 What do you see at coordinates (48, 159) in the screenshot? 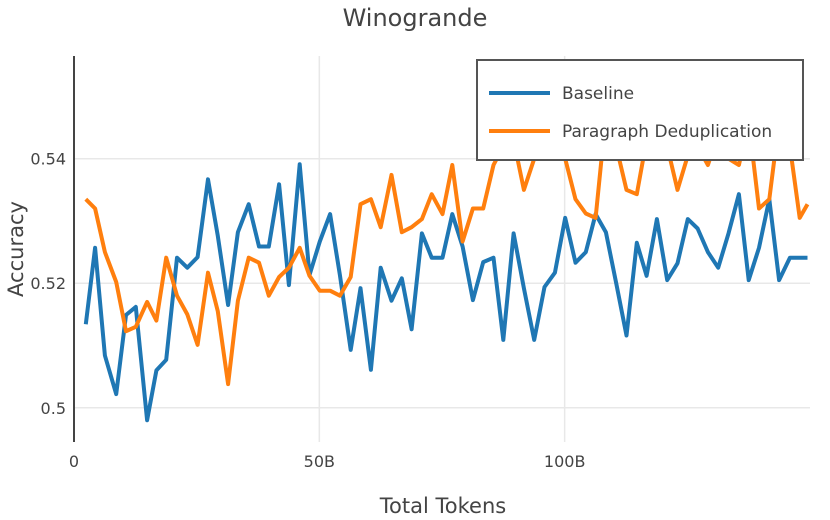
I see `y-tick-label: 0.54` at bounding box center [48, 159].